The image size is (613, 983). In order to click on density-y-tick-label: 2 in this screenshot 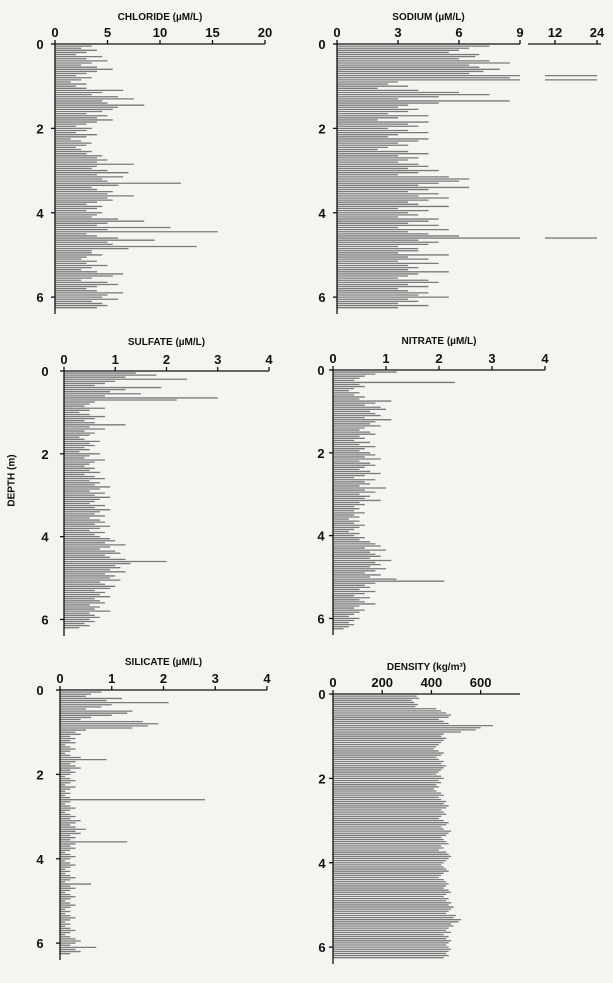, I will do `click(321, 778)`.